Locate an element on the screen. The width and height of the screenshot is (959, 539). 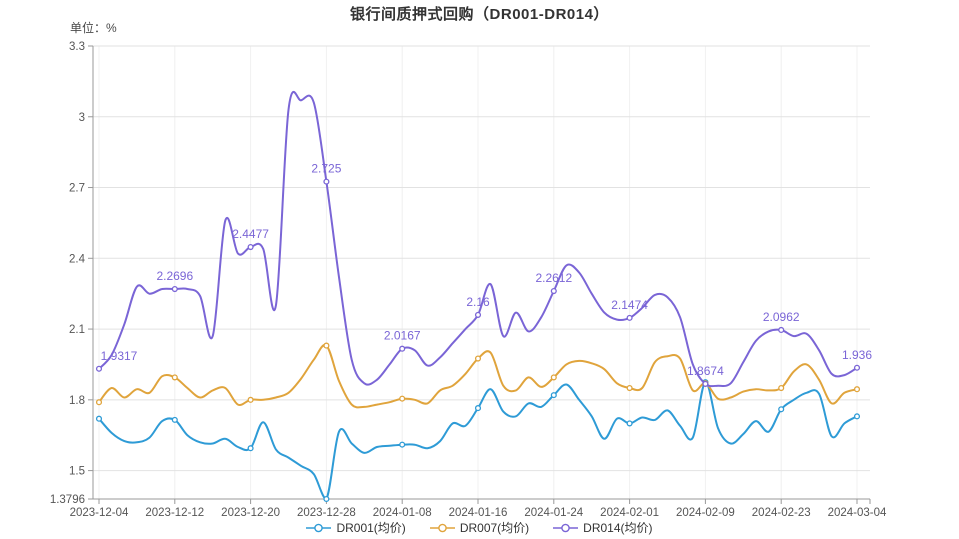
point-value-label: 1.936 is located at coordinates (857, 355).